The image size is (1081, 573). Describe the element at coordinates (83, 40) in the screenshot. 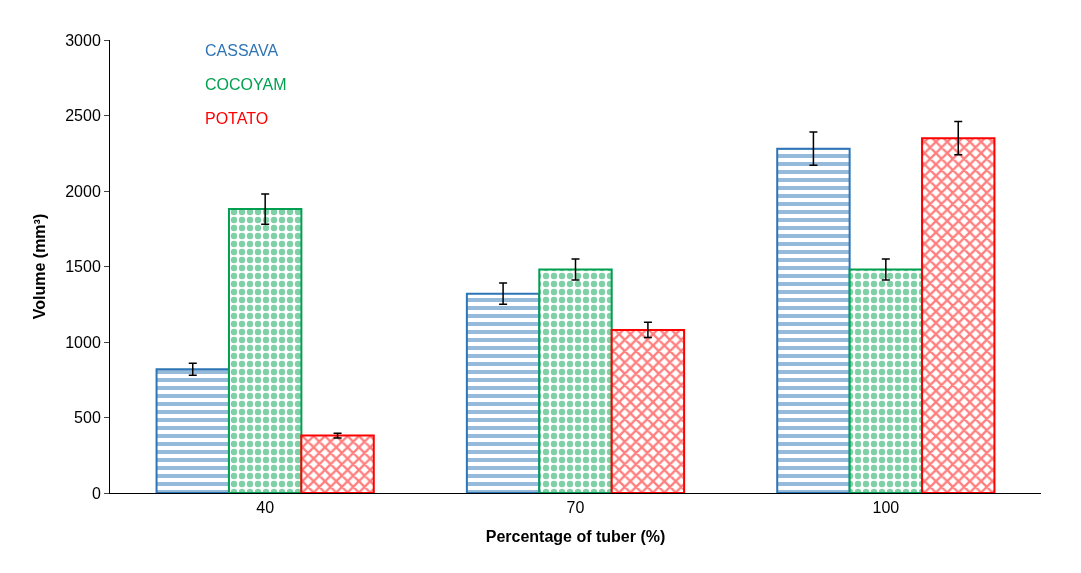

I see `y-tick-label: 3000` at that location.